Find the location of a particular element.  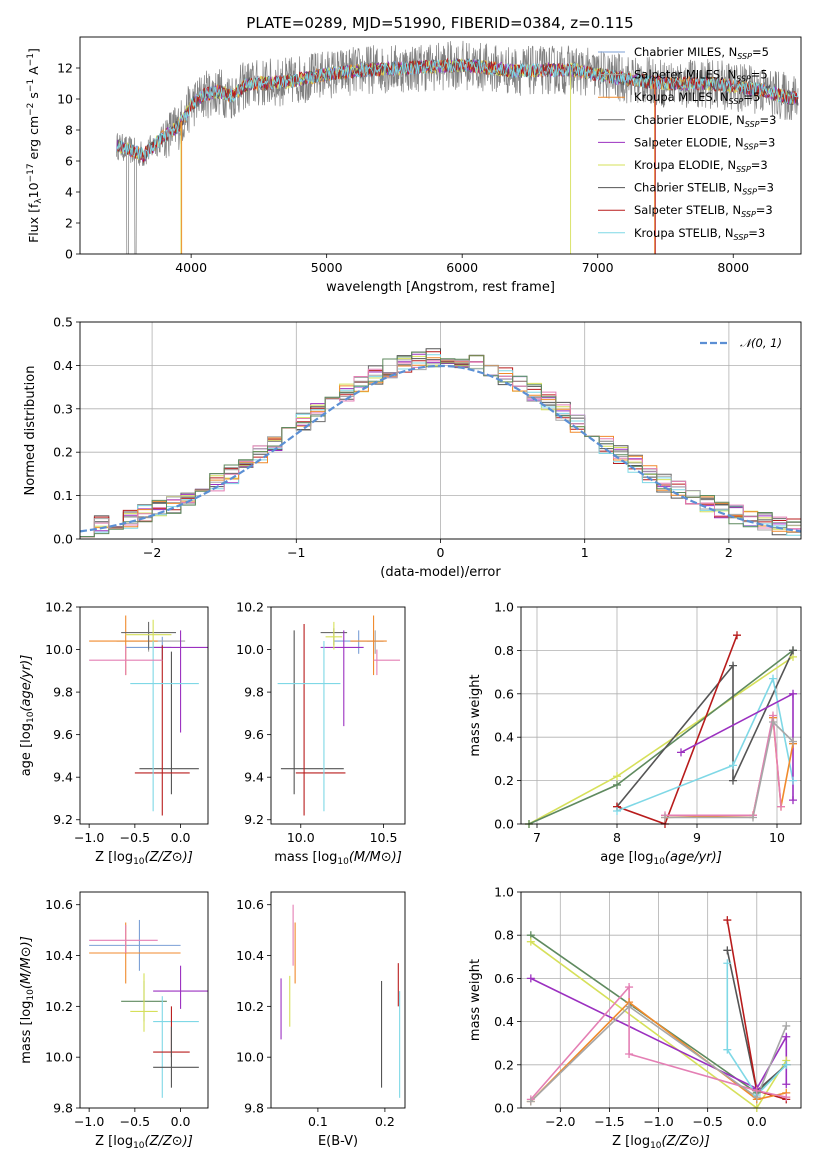

age_vs_Z-plot-area is located at coordinates (148, 715).